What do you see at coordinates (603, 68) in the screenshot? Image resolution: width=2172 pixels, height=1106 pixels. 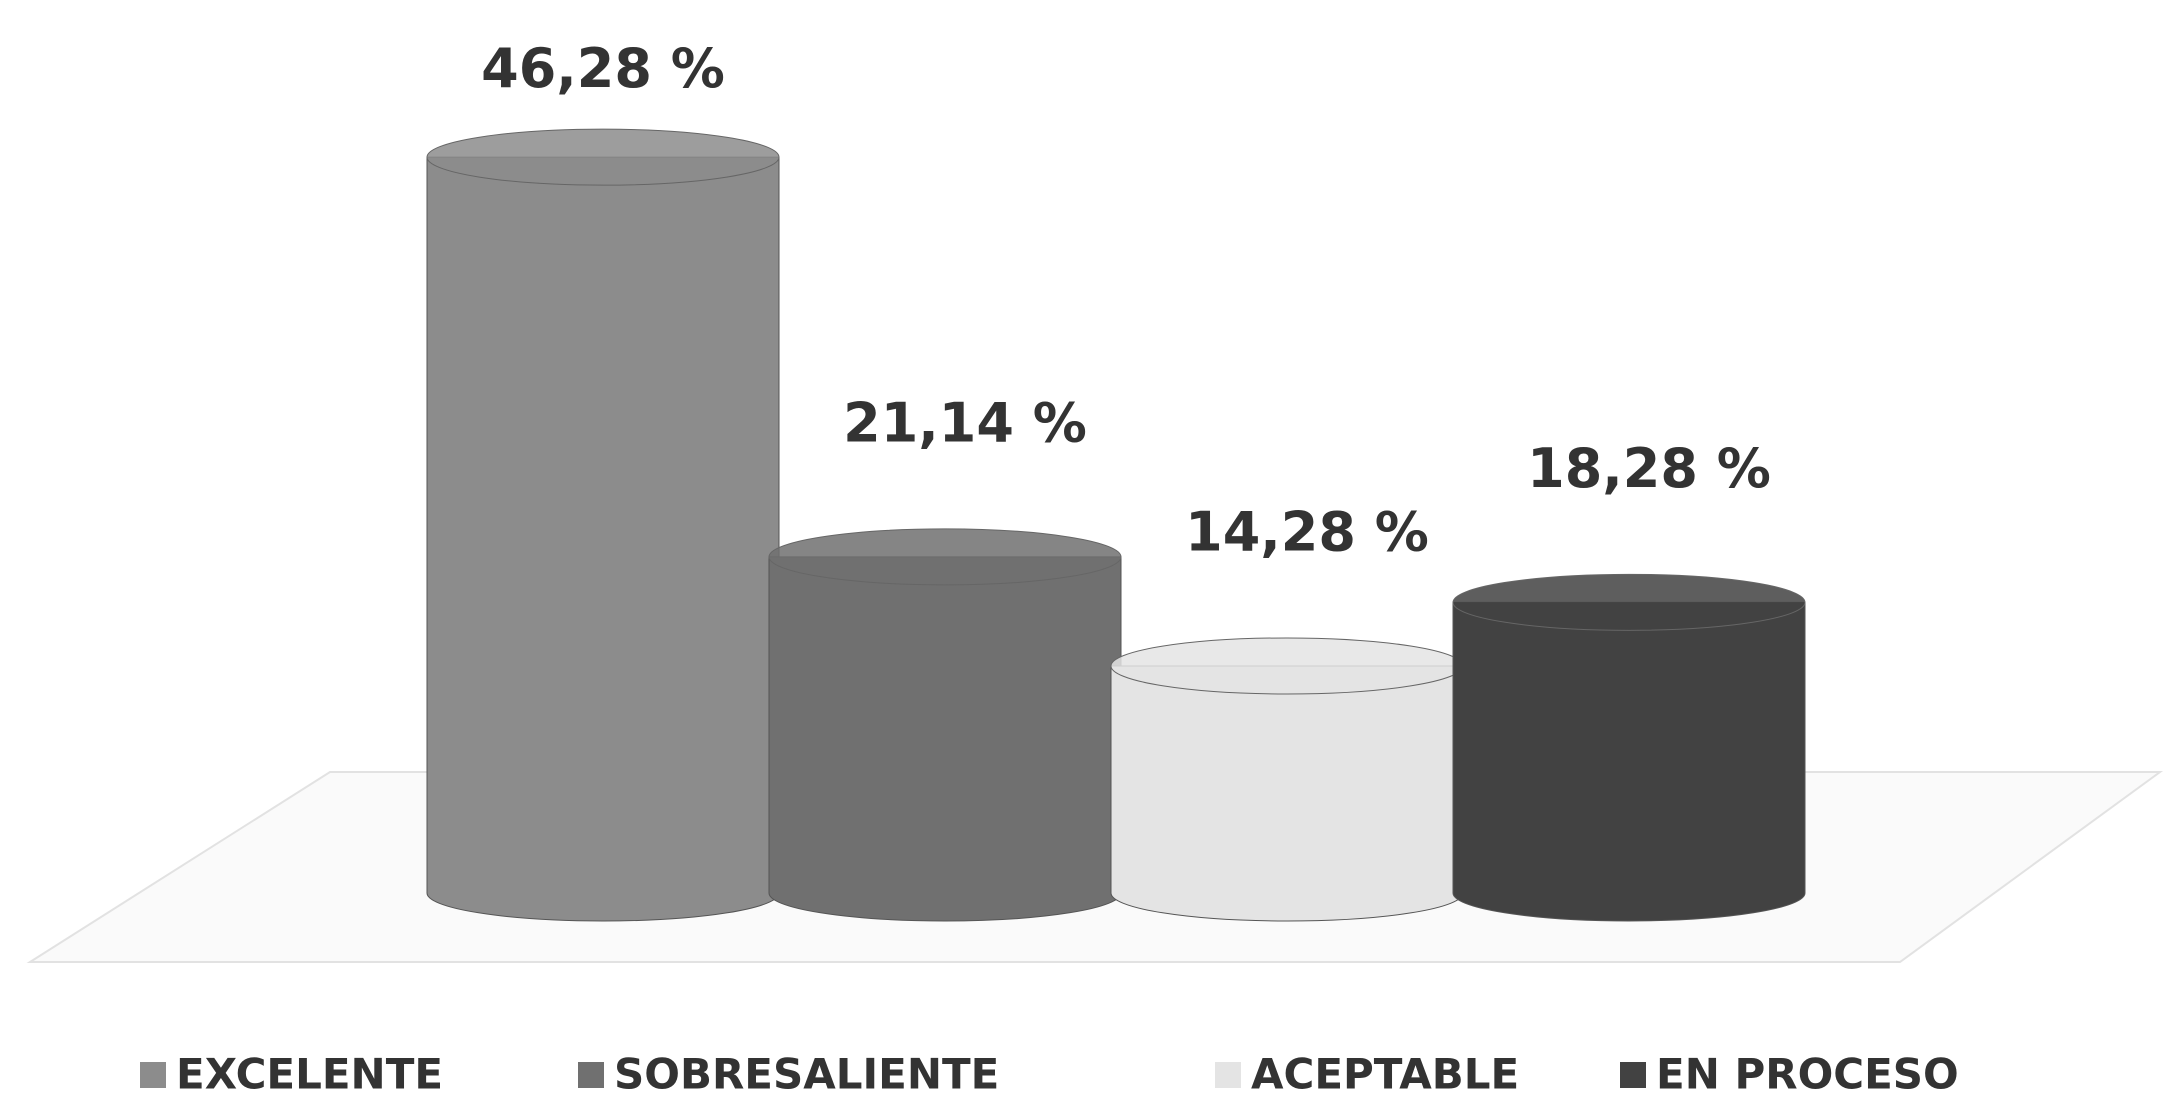 I see `value-label: 46,28 %` at bounding box center [603, 68].